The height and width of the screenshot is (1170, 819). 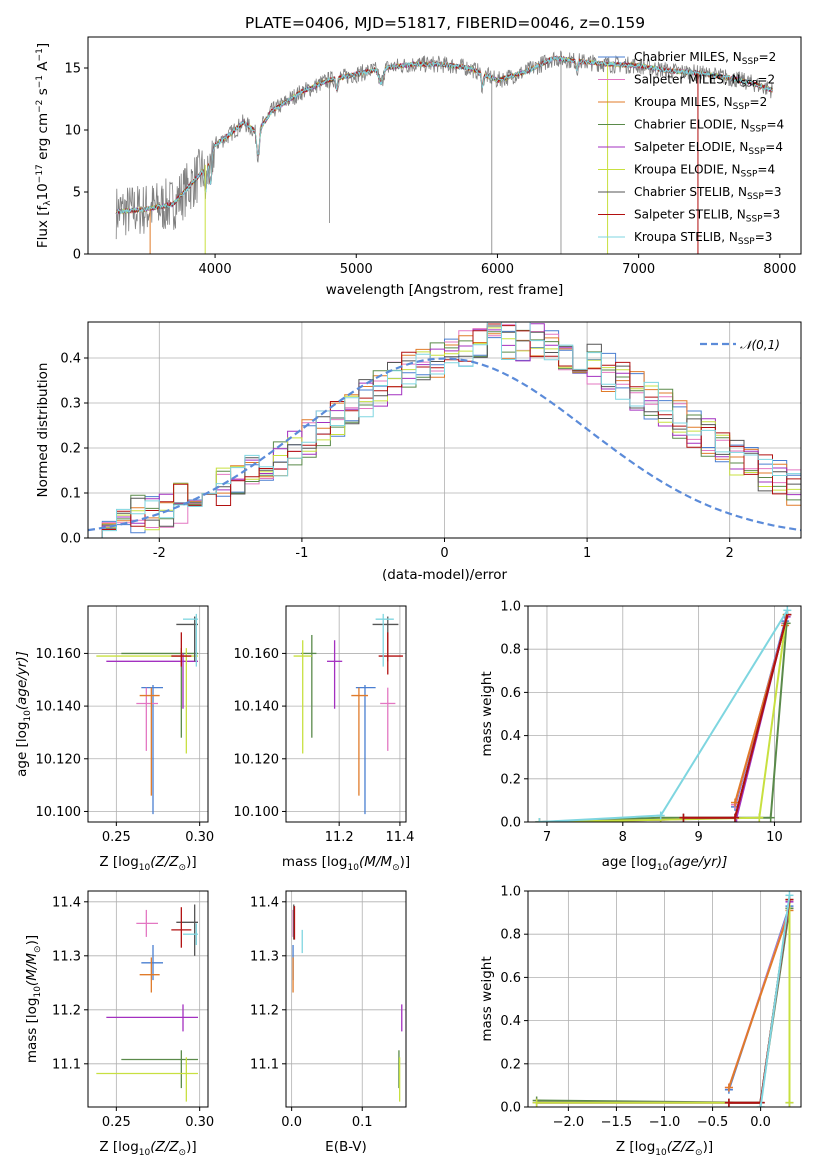 I want to click on weight-vs-Z-plot-area, so click(x=664, y=999).